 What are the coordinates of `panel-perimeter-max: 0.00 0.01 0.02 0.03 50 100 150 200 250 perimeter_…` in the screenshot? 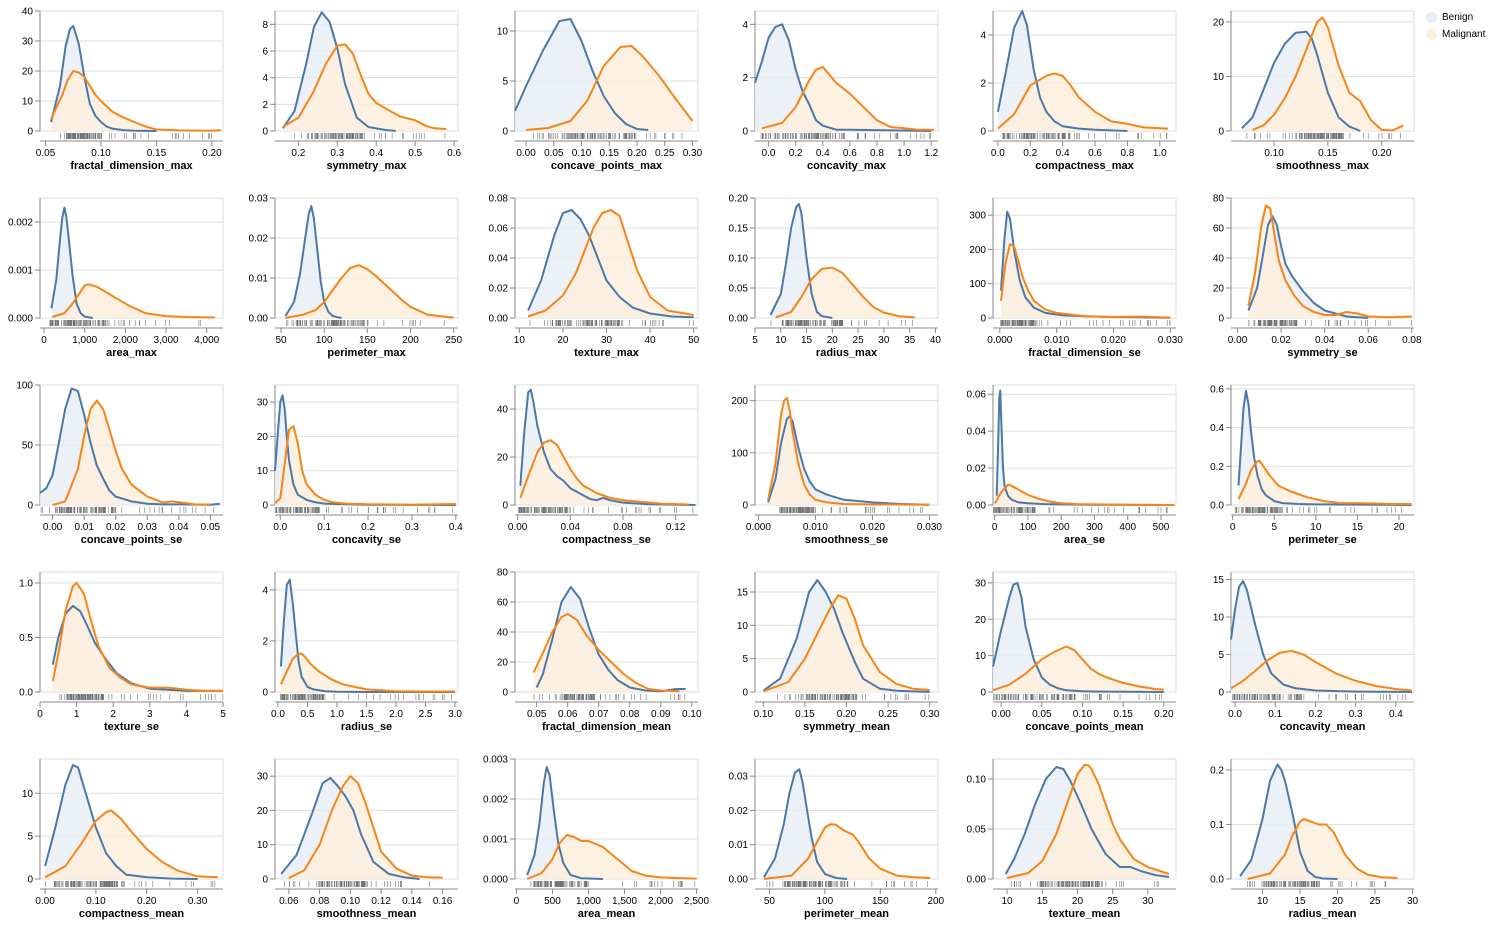 It's located at (356, 277).